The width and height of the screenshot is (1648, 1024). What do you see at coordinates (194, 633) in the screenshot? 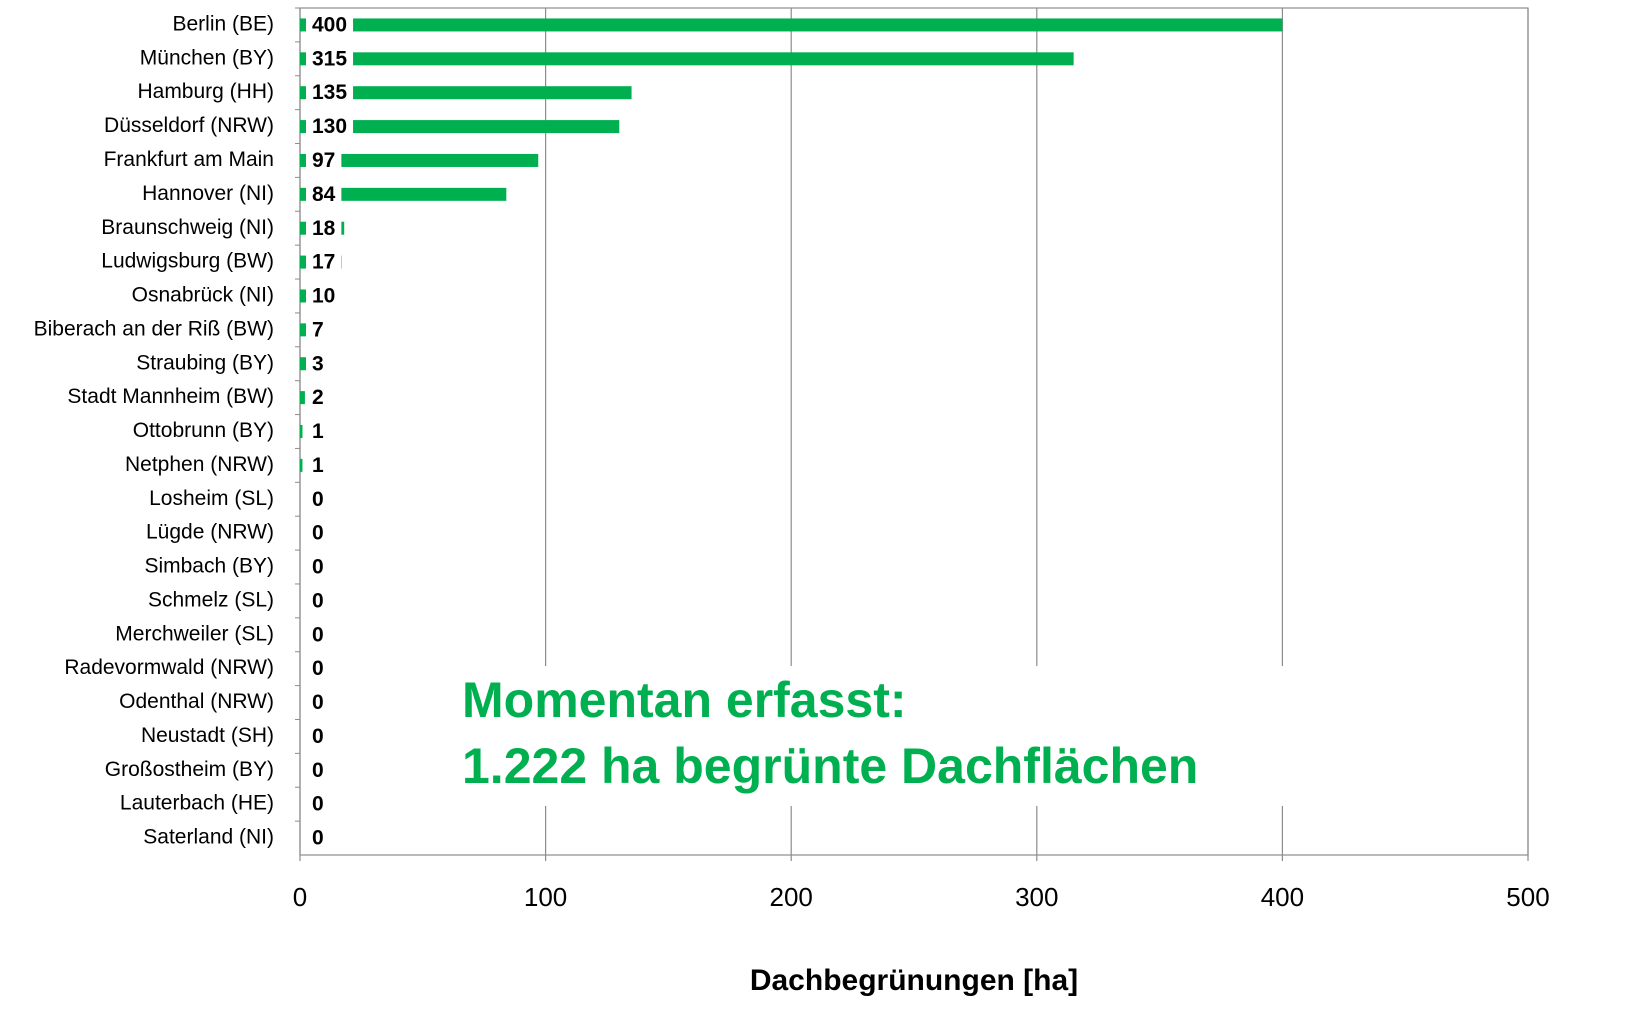
I see `y-tick-label: Merchweiler (SL)` at bounding box center [194, 633].